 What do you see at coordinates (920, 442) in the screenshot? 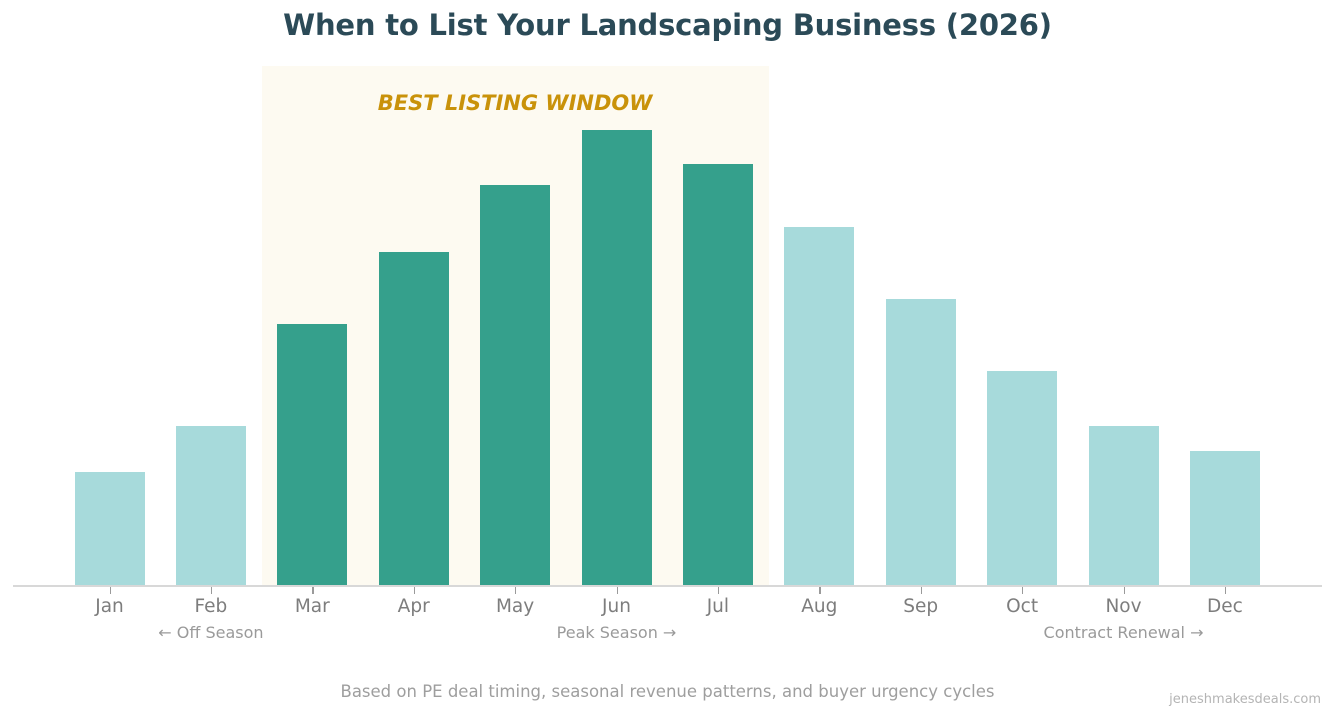
I see `bar-sep` at bounding box center [920, 442].